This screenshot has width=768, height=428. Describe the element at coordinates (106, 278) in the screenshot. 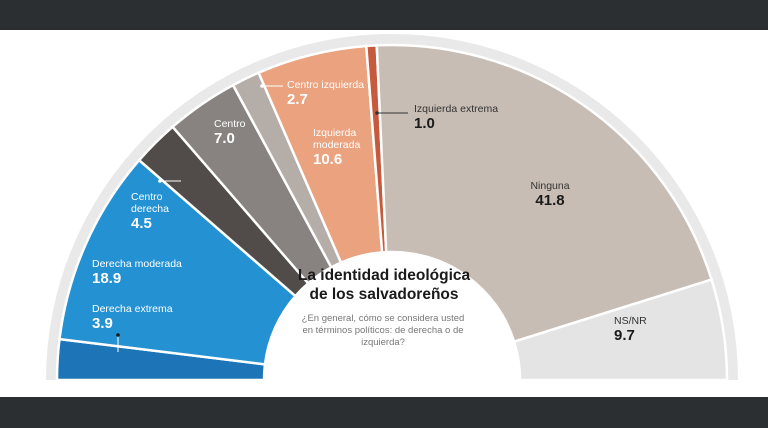

I see `label-value: 18.9` at that location.